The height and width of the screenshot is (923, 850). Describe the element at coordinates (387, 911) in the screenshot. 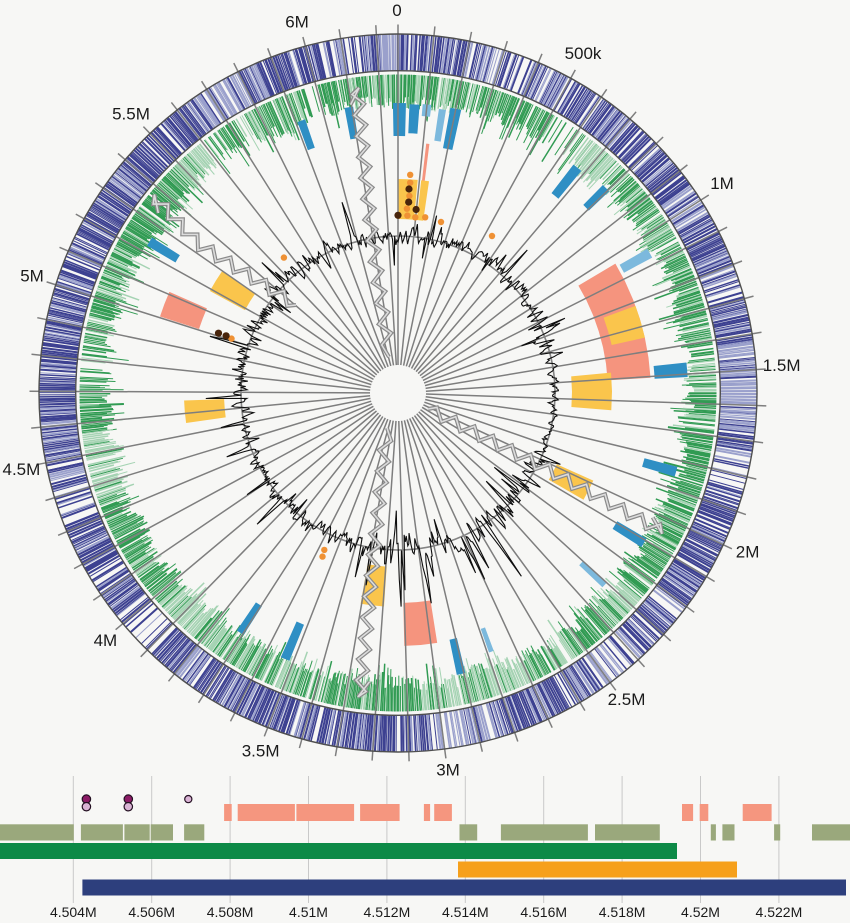

I see `svg-text: 4.512M` at that location.